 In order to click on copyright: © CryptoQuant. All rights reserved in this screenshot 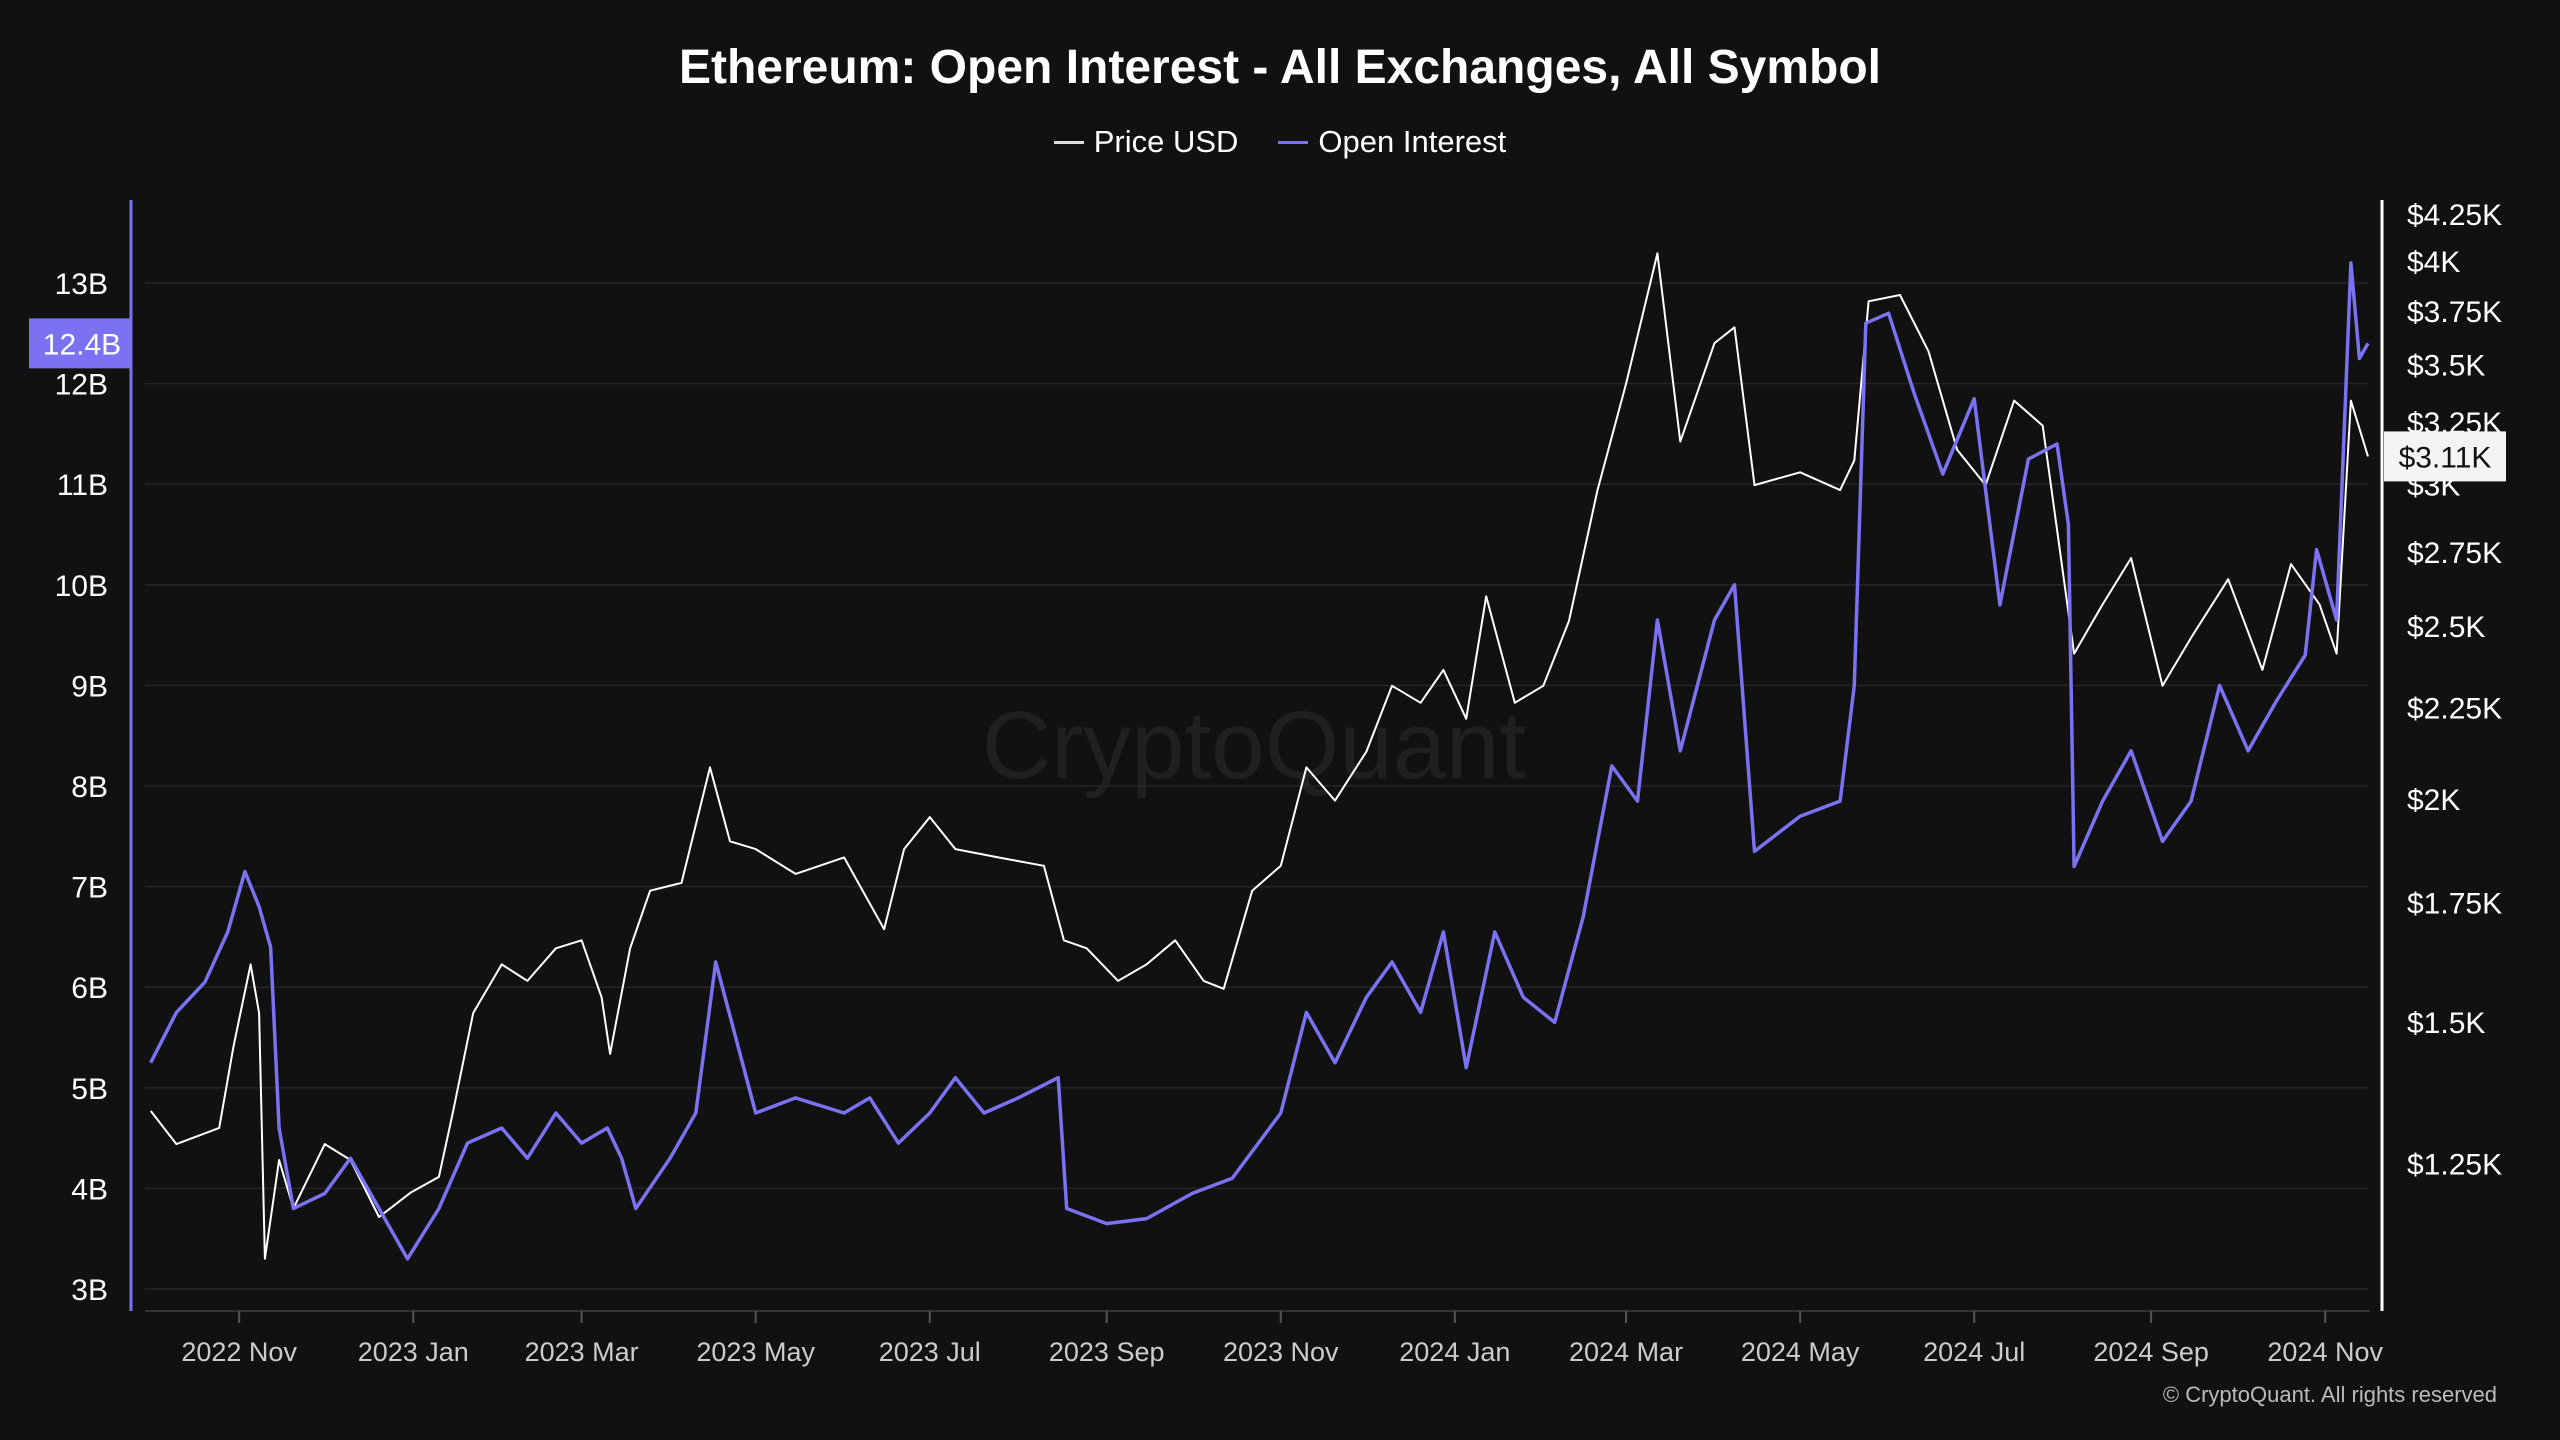, I will do `click(2329, 1394)`.